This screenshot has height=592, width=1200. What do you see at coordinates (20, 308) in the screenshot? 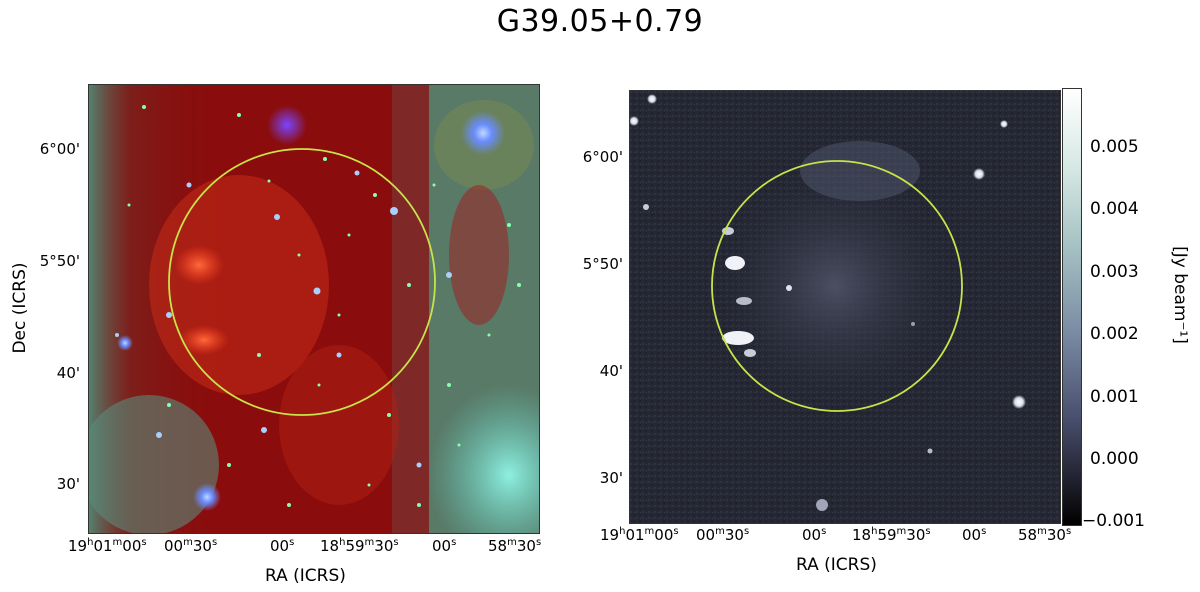
I see `left-y-axis-label: Dec (ICRS)` at bounding box center [20, 308].